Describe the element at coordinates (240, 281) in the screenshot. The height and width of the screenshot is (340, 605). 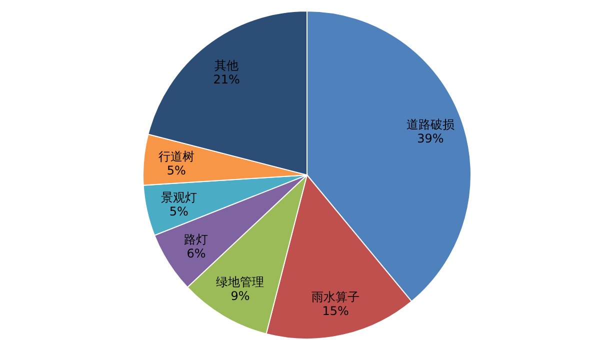
I see `slice-label: 绿地管理` at that location.